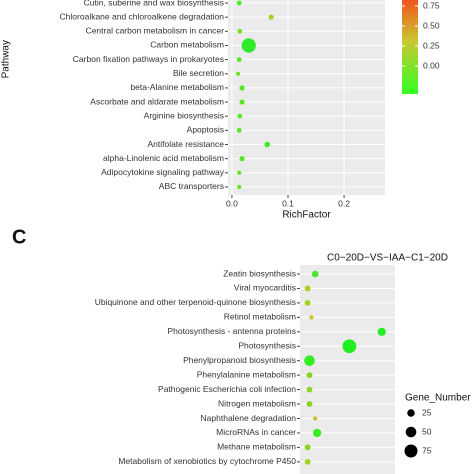  What do you see at coordinates (431, 45) in the screenshot?
I see `colorbar-label: 0.25` at bounding box center [431, 45].